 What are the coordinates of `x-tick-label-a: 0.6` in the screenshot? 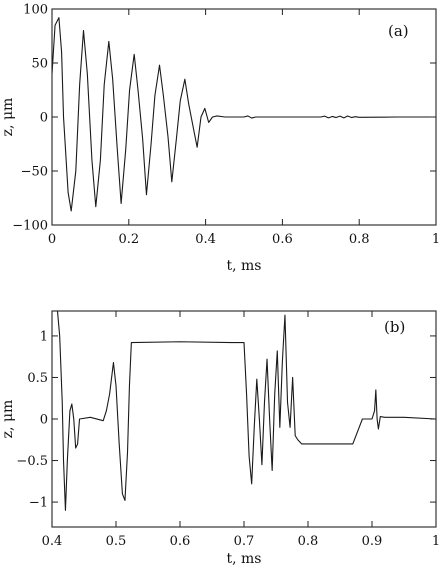 It's located at (282, 239).